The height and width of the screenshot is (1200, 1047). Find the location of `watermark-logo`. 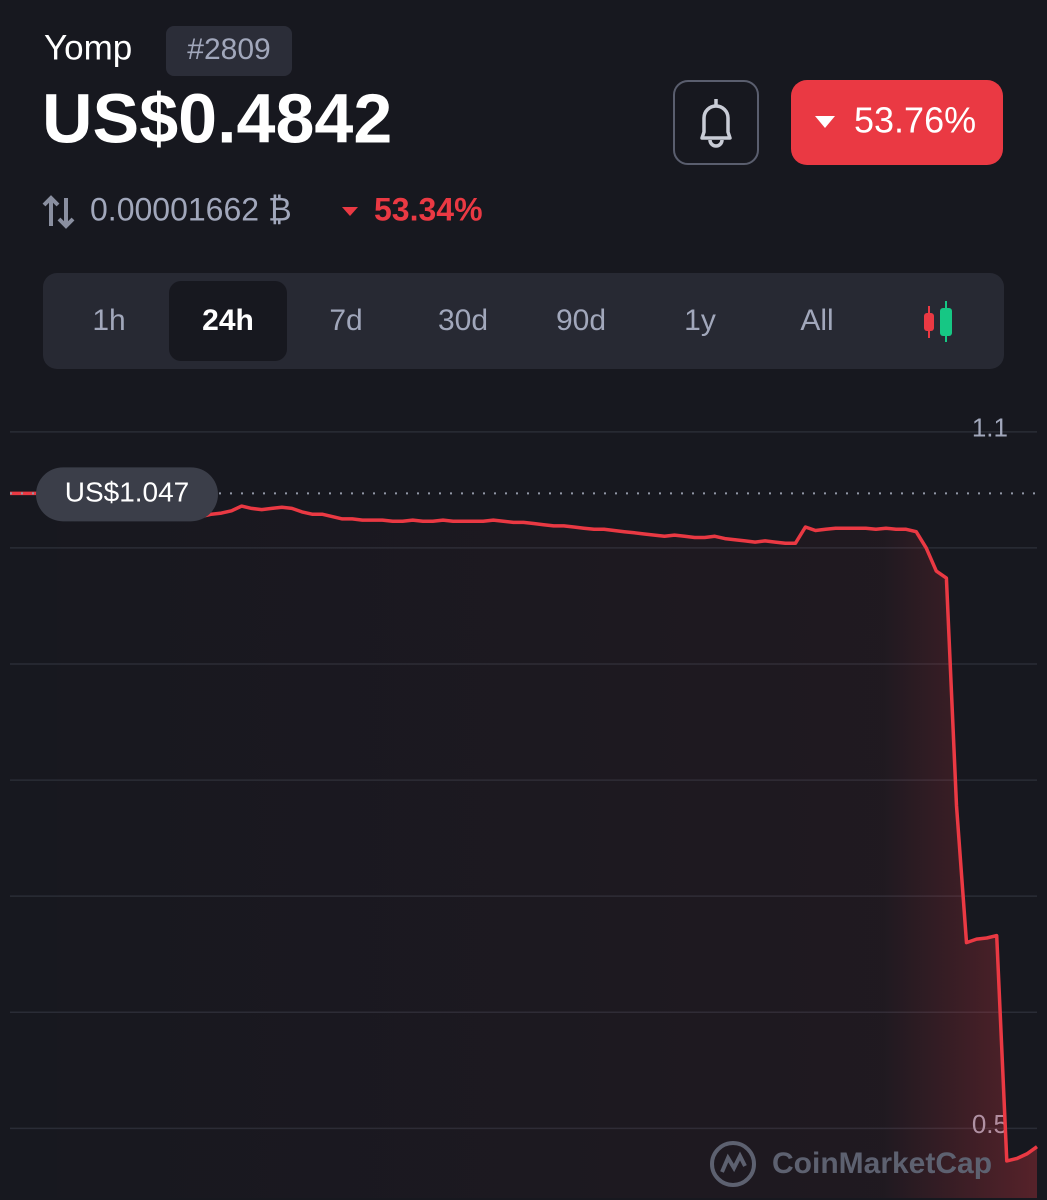

watermark-logo is located at coordinates (733, 1164).